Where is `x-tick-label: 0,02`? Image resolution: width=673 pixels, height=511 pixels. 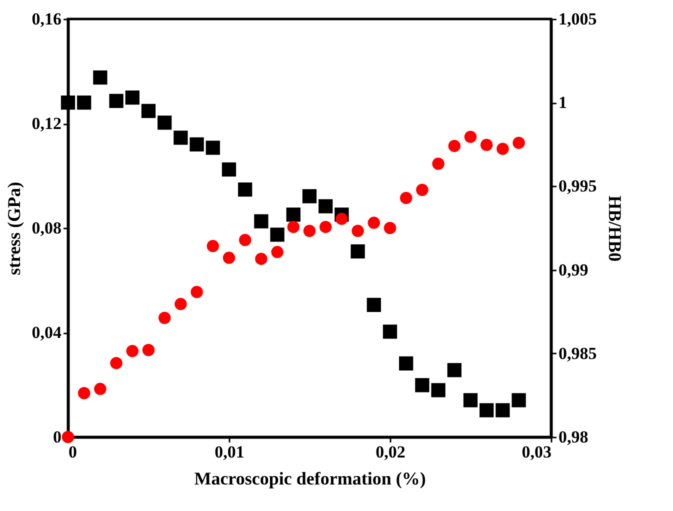
x-tick-label: 0,02 is located at coordinates (391, 452).